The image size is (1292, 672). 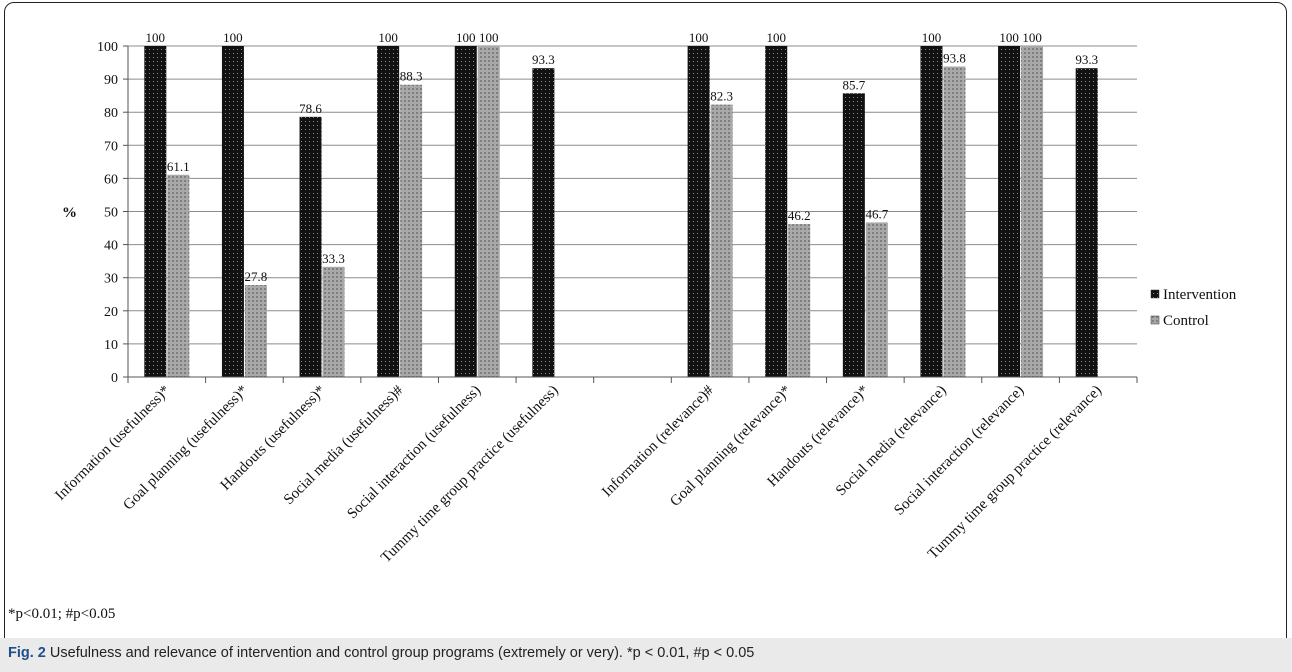 I want to click on data-label: 78.6, so click(x=310, y=108).